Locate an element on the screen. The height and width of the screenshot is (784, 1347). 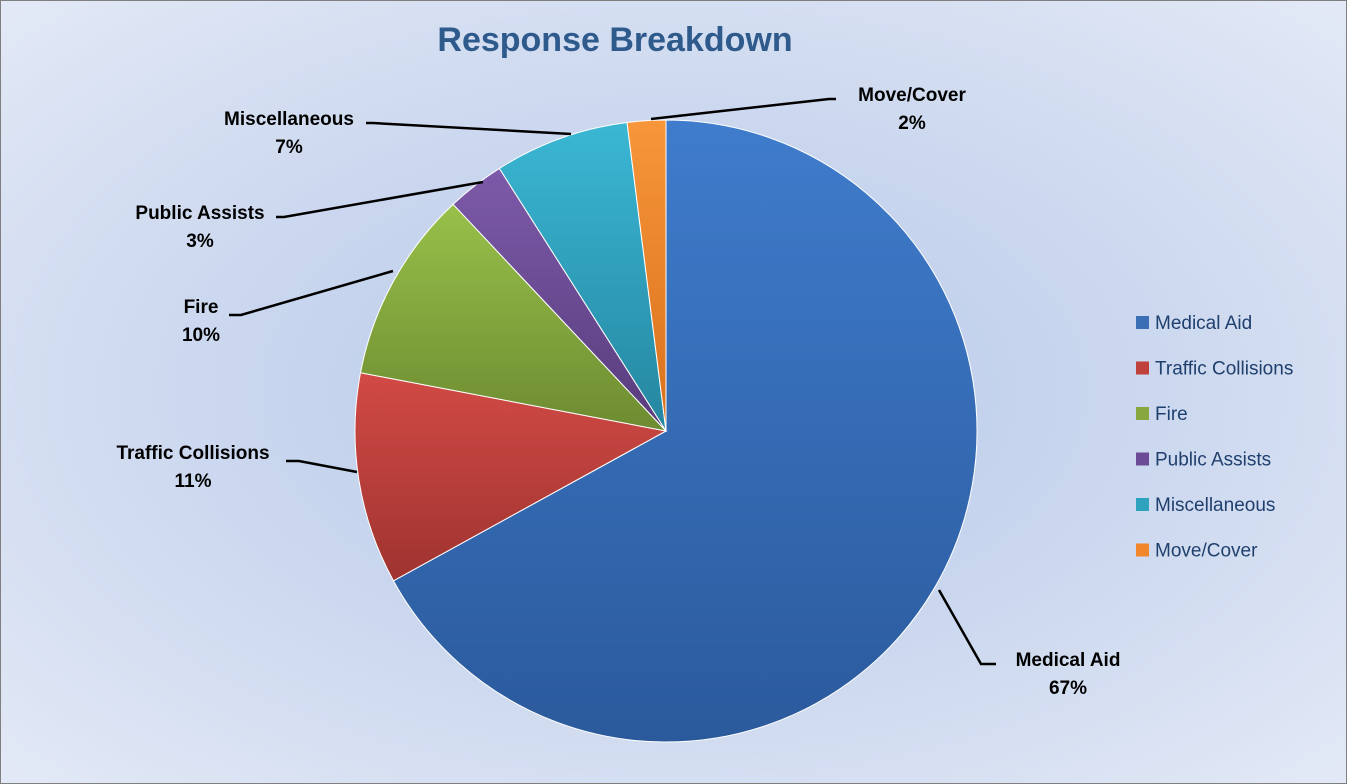
data-label-value-public-assists: 3% is located at coordinates (200, 241).